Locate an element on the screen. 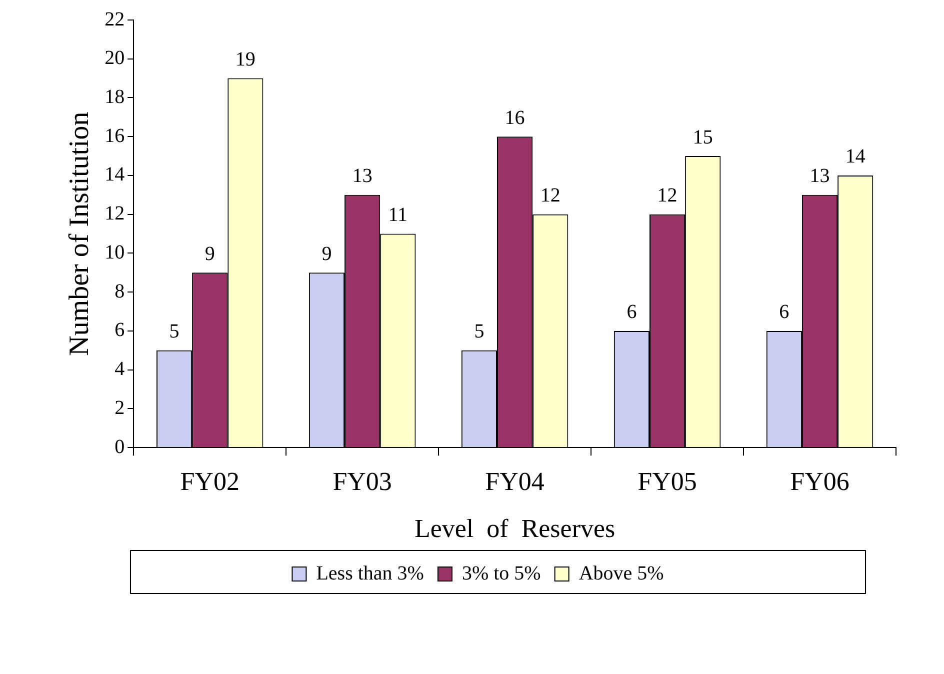  y-tick-label: 2 is located at coordinates (119, 407).